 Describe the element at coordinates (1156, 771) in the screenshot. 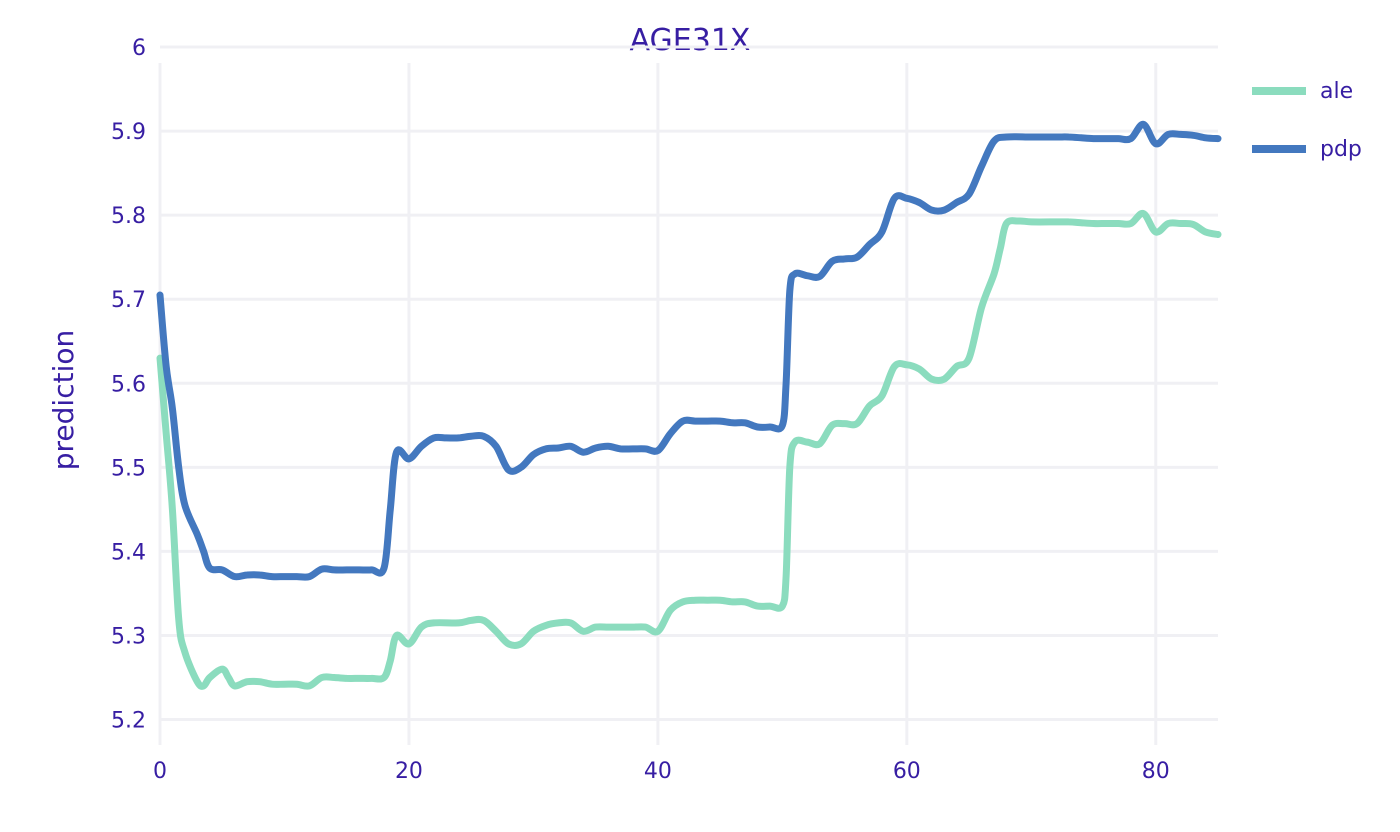

I see `x-tick-label: 80` at that location.